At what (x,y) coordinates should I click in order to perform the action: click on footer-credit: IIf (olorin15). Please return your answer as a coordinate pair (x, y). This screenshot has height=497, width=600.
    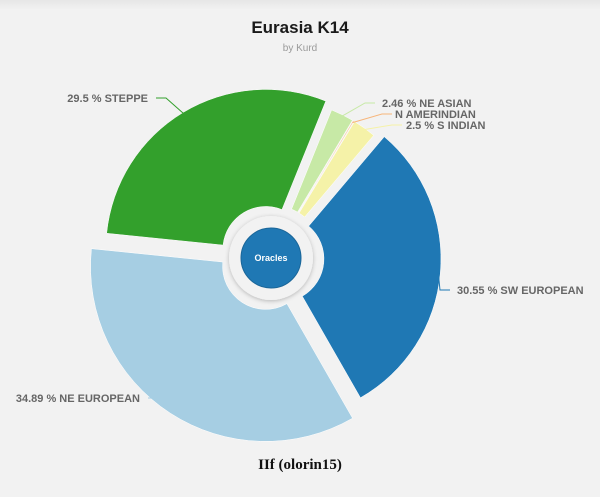
    Looking at the image, I should click on (300, 465).